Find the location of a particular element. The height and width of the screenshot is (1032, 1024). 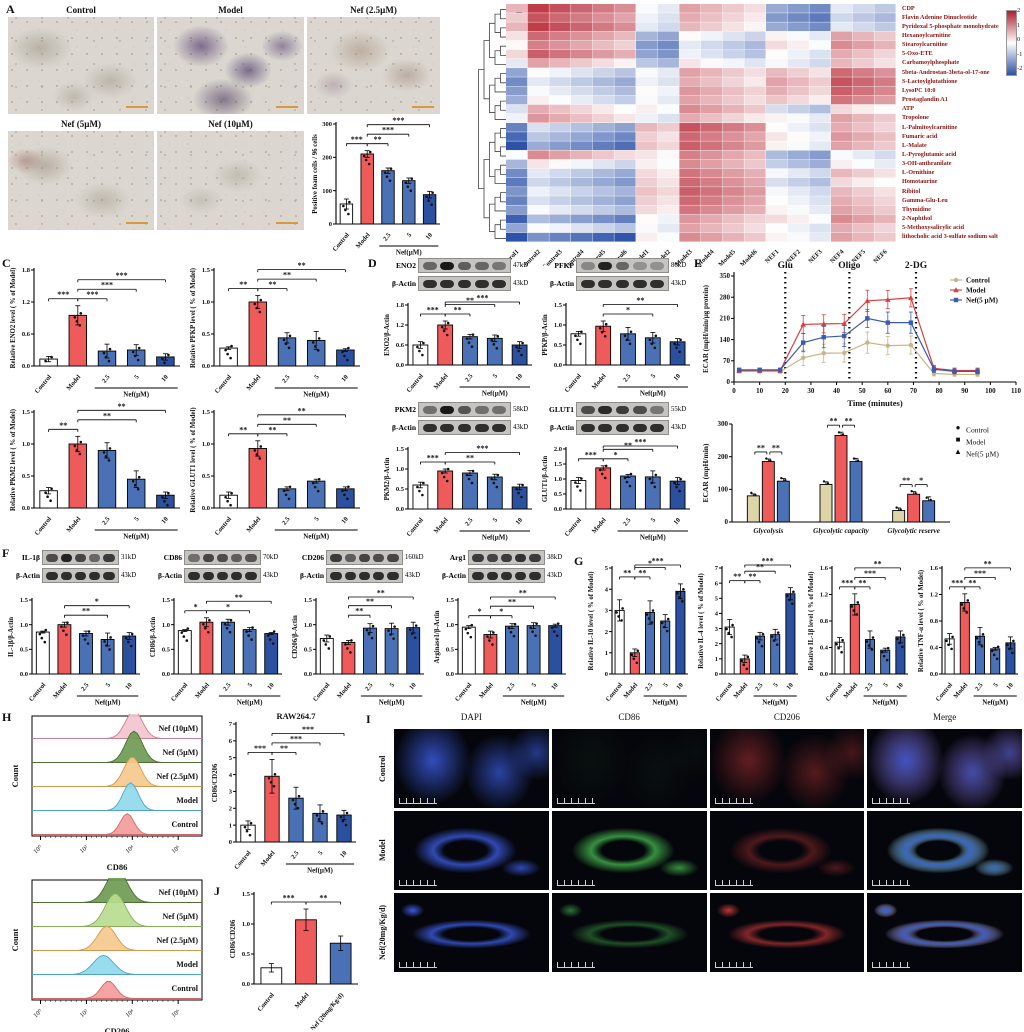

svg-text: CD206 is located at coordinates (116, 1029).